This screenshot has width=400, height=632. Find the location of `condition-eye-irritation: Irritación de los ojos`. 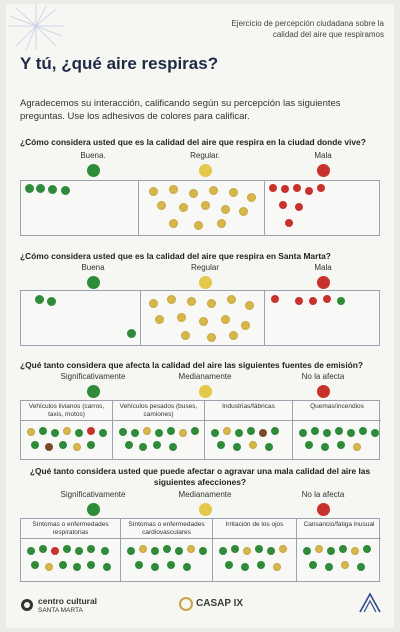

condition-eye-irritation: Irritación de los ojos is located at coordinates (255, 550).